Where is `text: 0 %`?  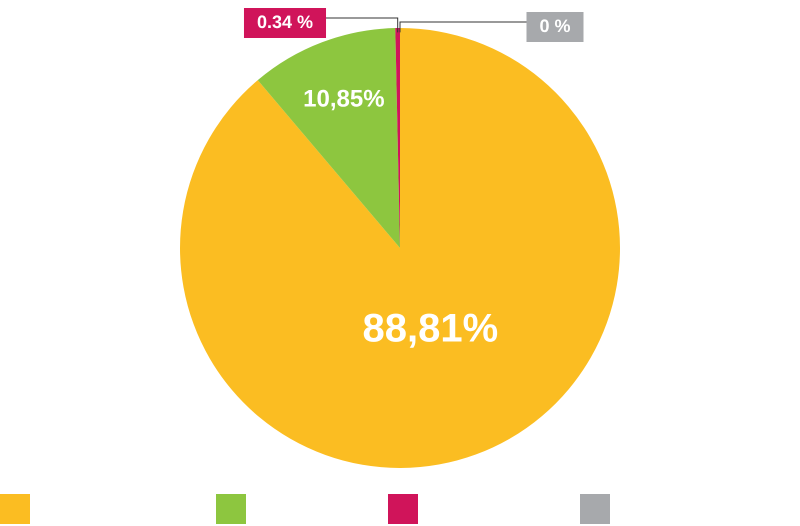 text: 0 % is located at coordinates (555, 26).